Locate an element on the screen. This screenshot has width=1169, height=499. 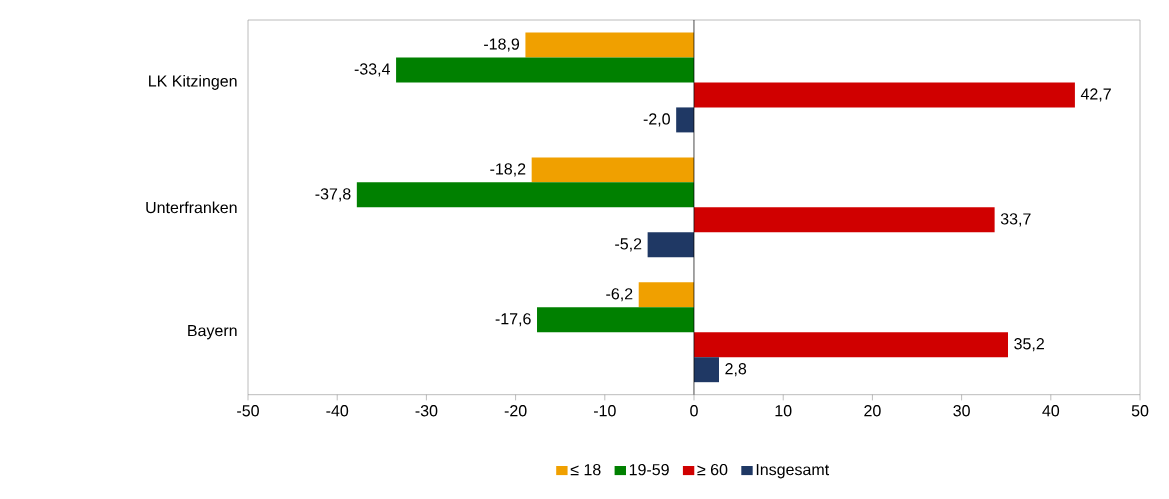
x-tick-label: -50 is located at coordinates (248, 411).